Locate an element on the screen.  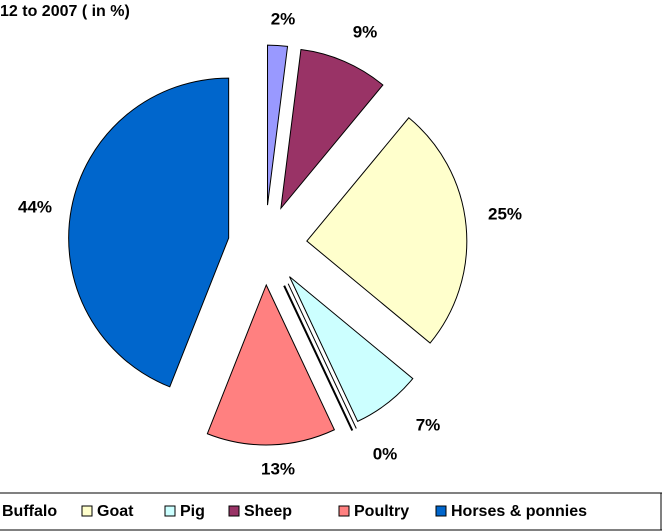
data-label: 25% is located at coordinates (505, 213).